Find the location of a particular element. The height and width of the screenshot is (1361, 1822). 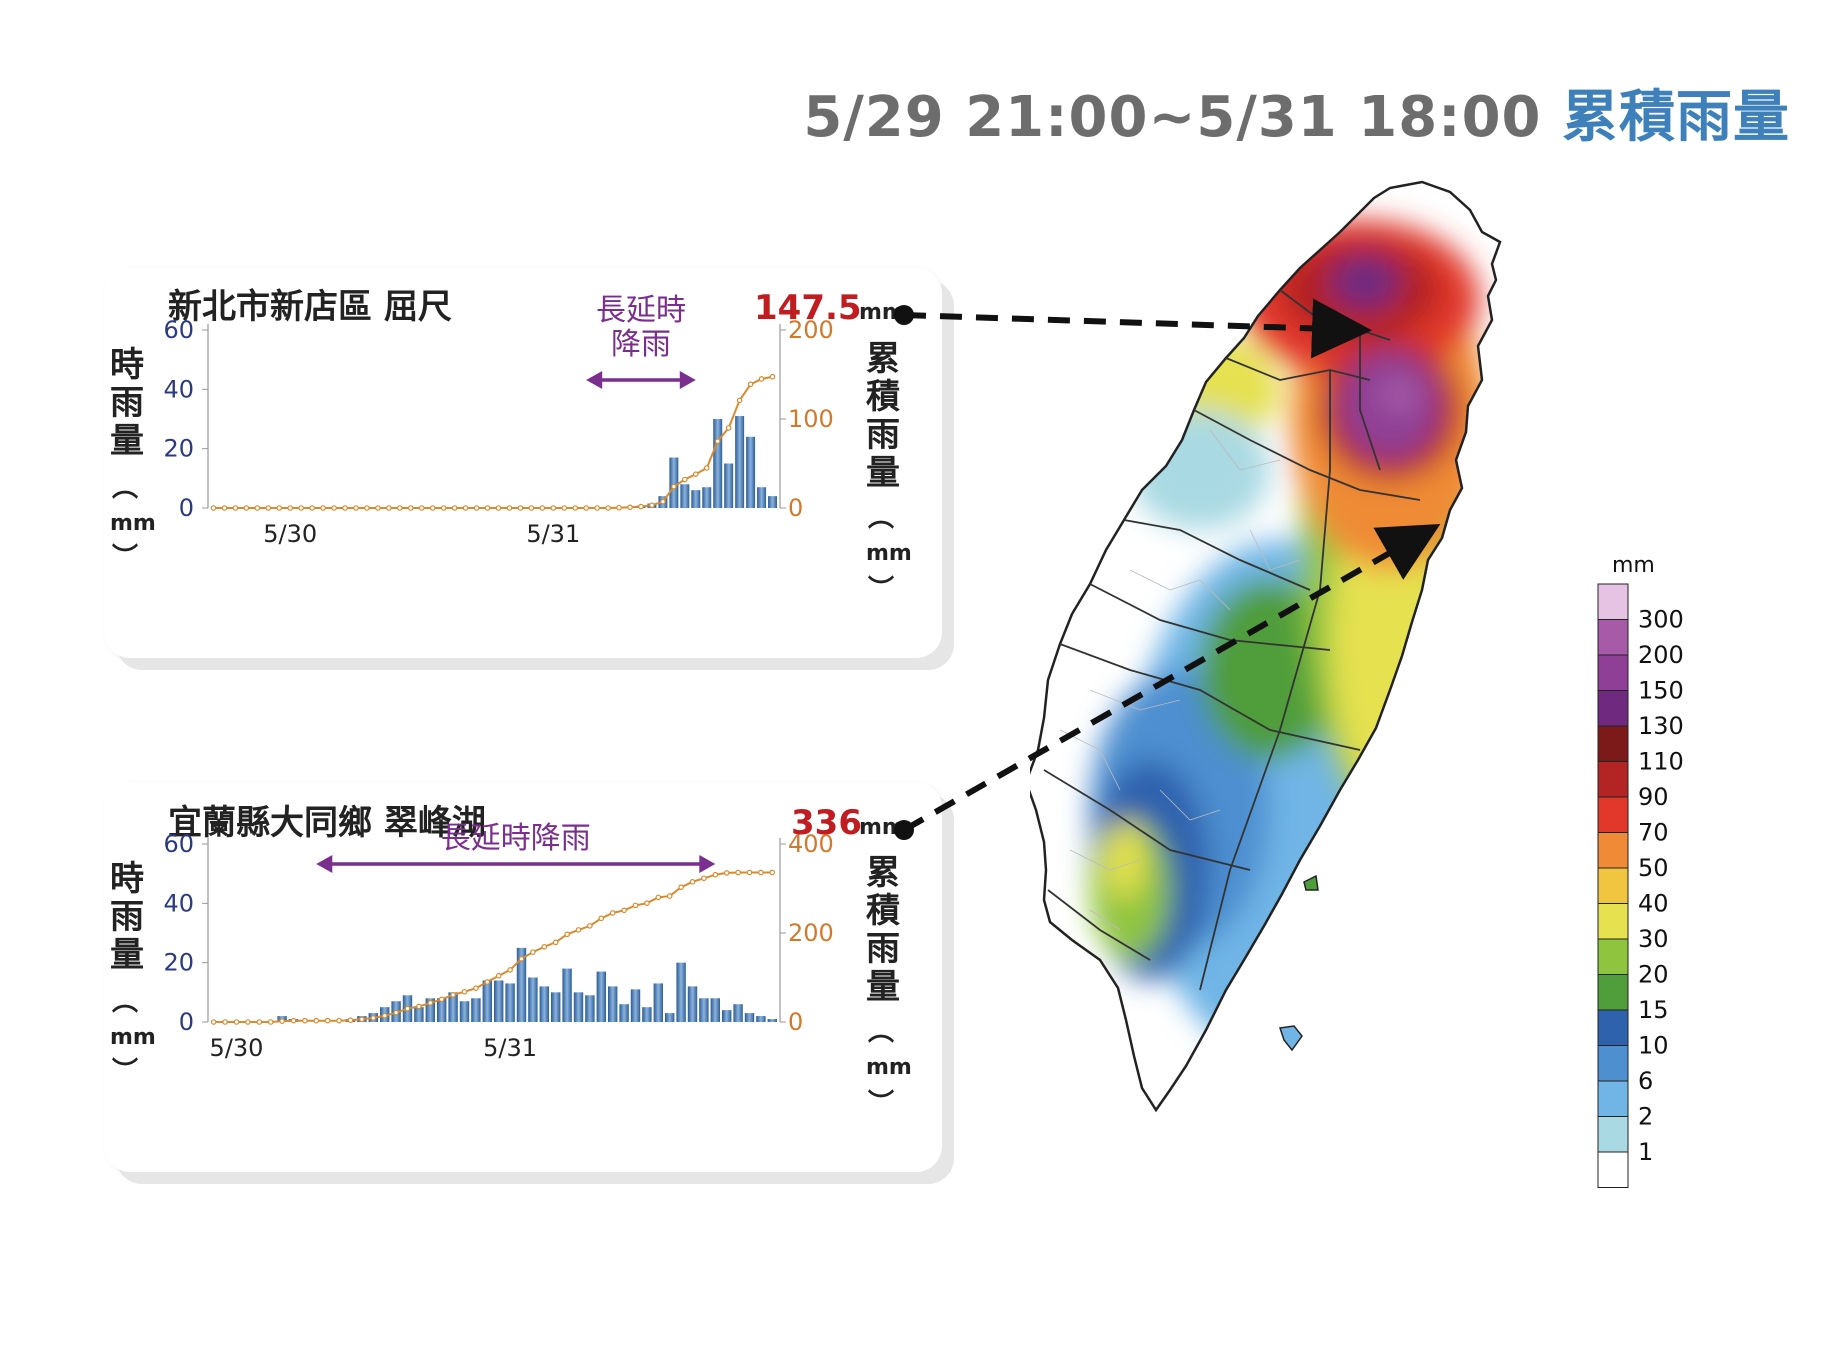

annotation-arrowhead-right is located at coordinates (687, 380).